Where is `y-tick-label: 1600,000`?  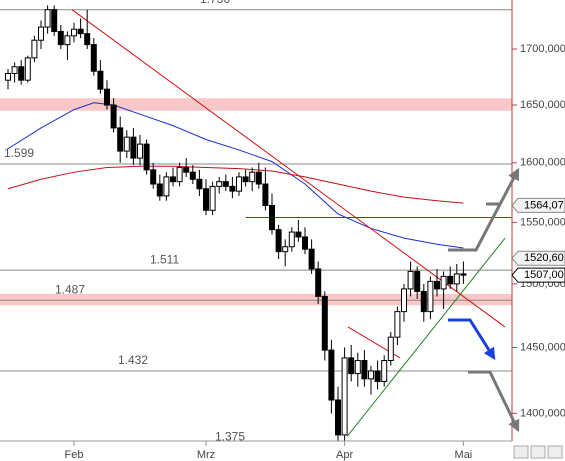
y-tick-label: 1600,000 is located at coordinates (542, 163).